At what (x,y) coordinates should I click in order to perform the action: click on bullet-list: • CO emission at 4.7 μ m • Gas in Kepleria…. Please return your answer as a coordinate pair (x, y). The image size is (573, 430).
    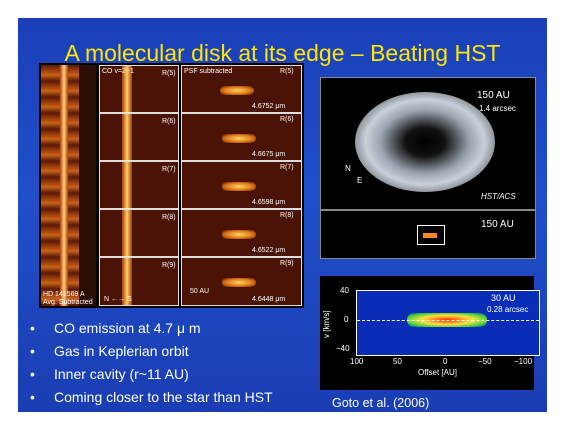
    Looking at the image, I should click on (190, 362).